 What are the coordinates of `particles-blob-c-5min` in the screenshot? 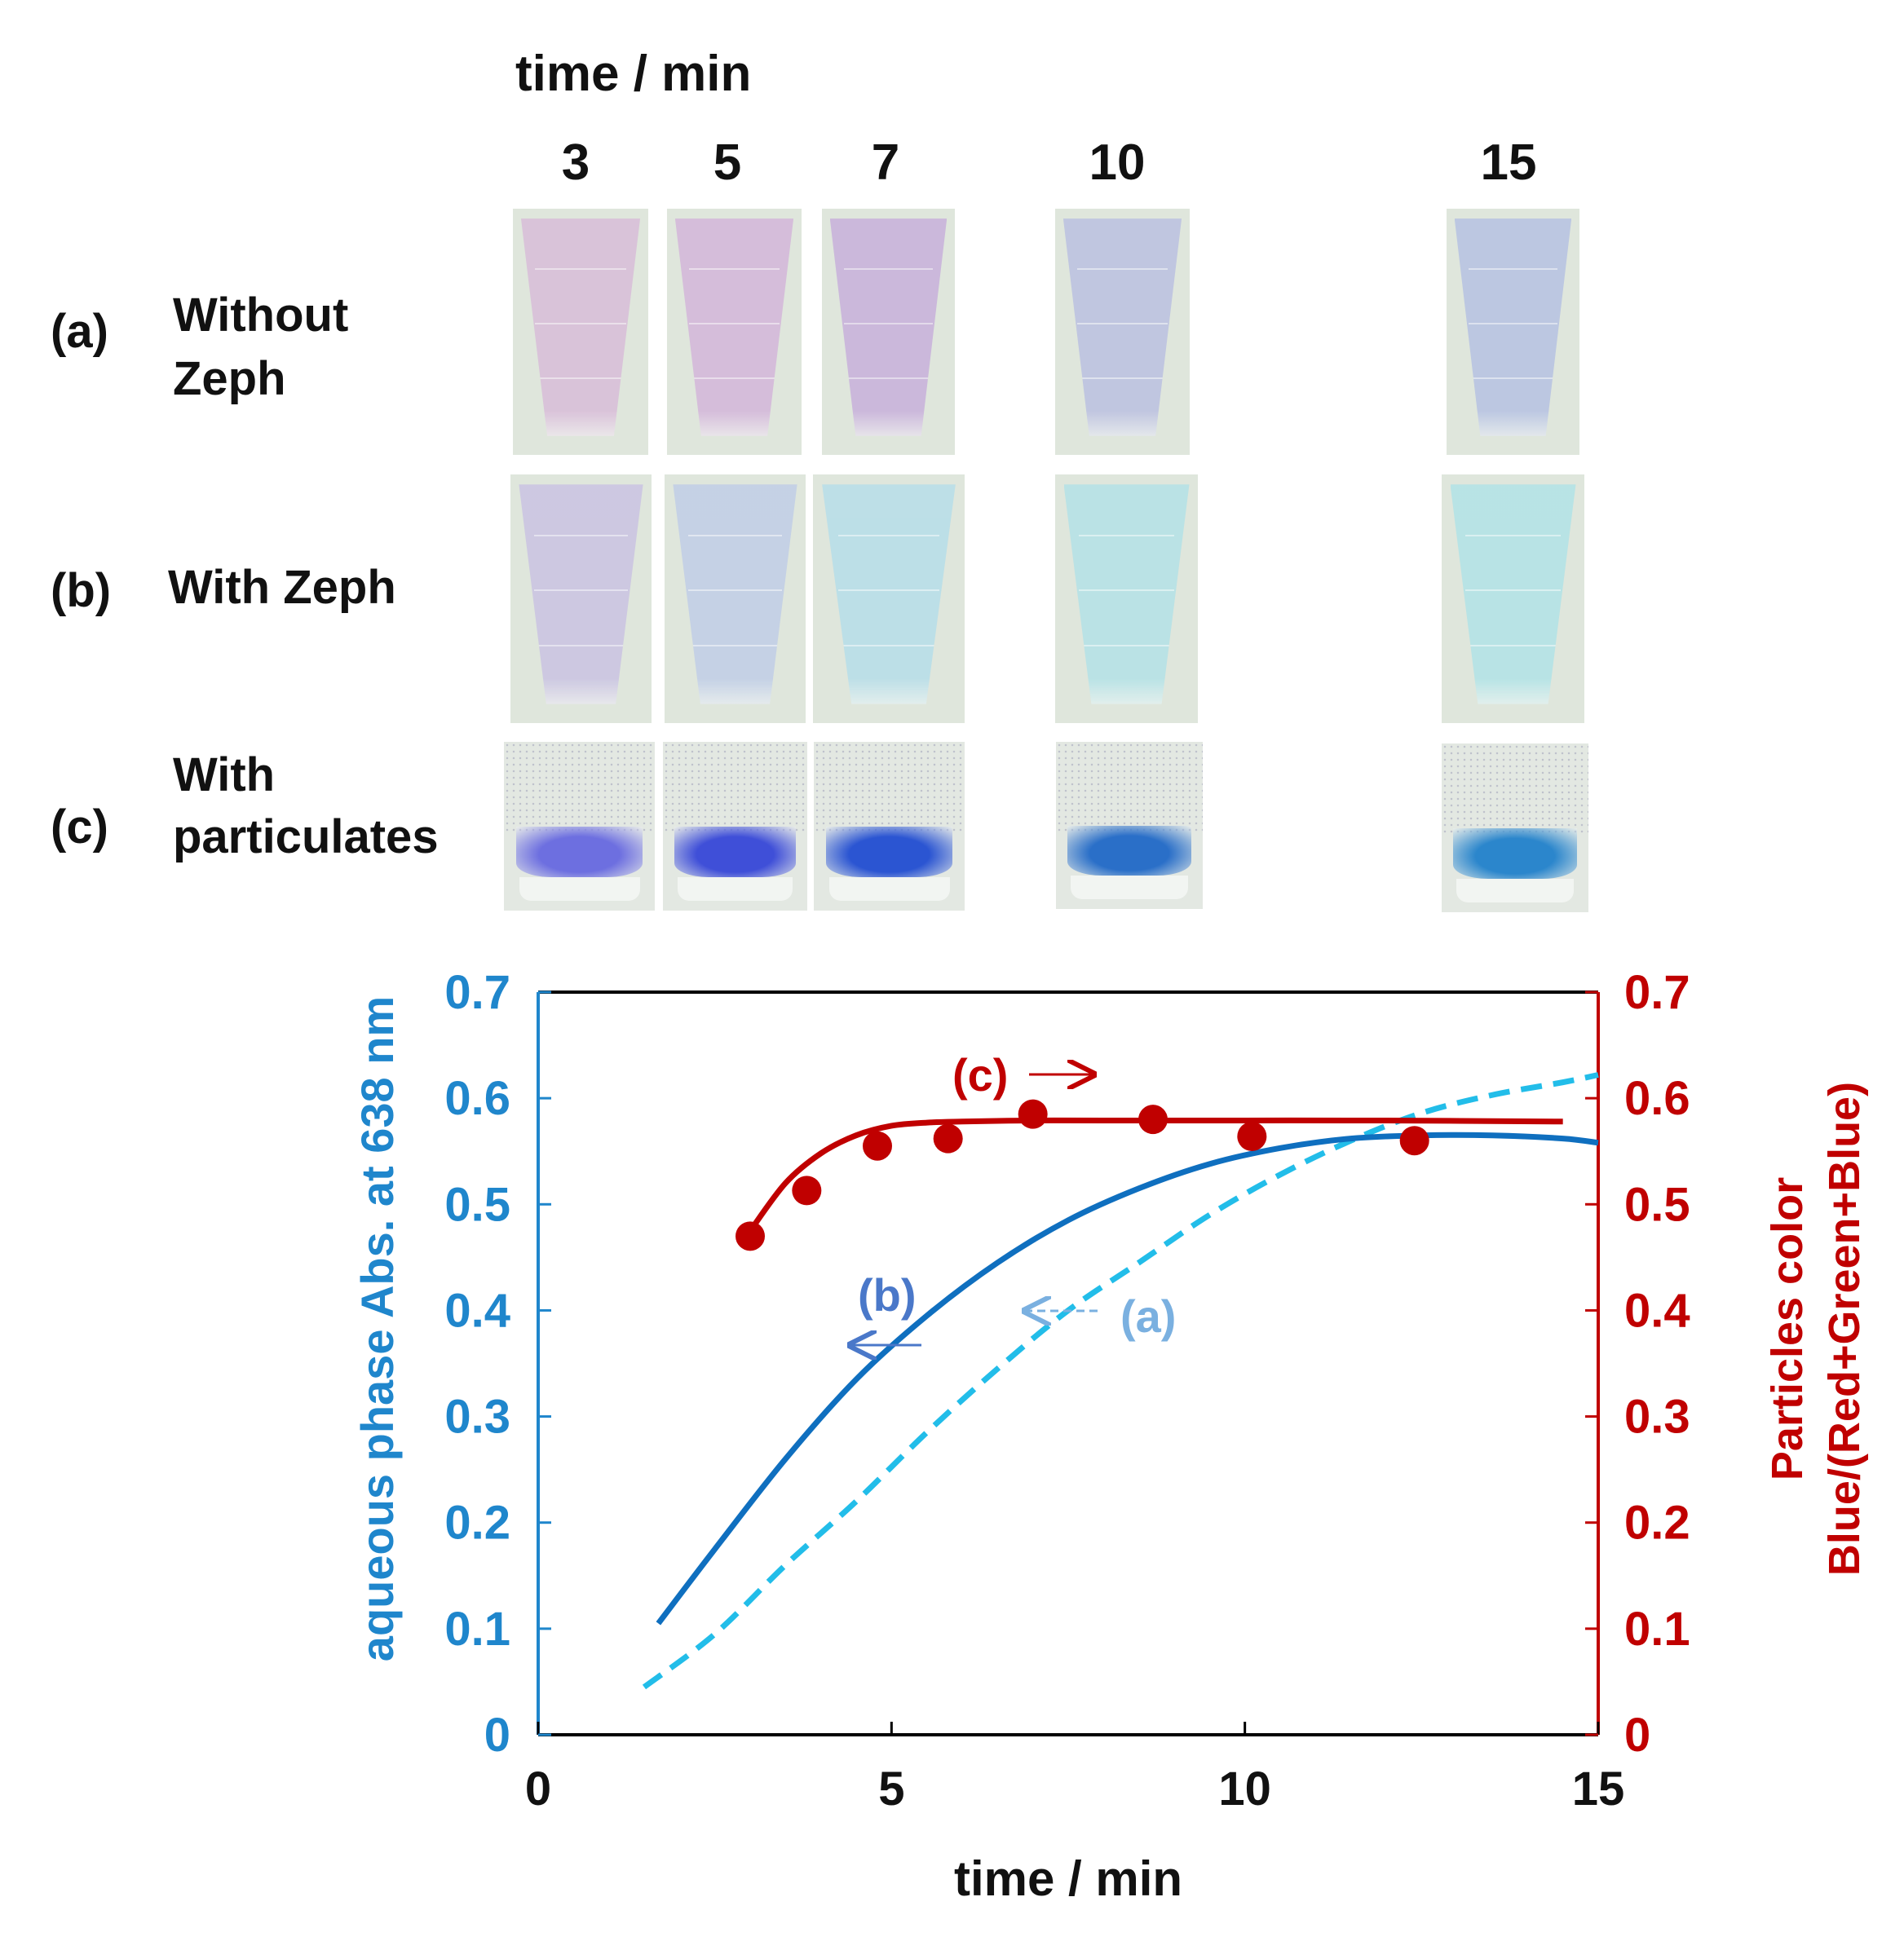 It's located at (735, 851).